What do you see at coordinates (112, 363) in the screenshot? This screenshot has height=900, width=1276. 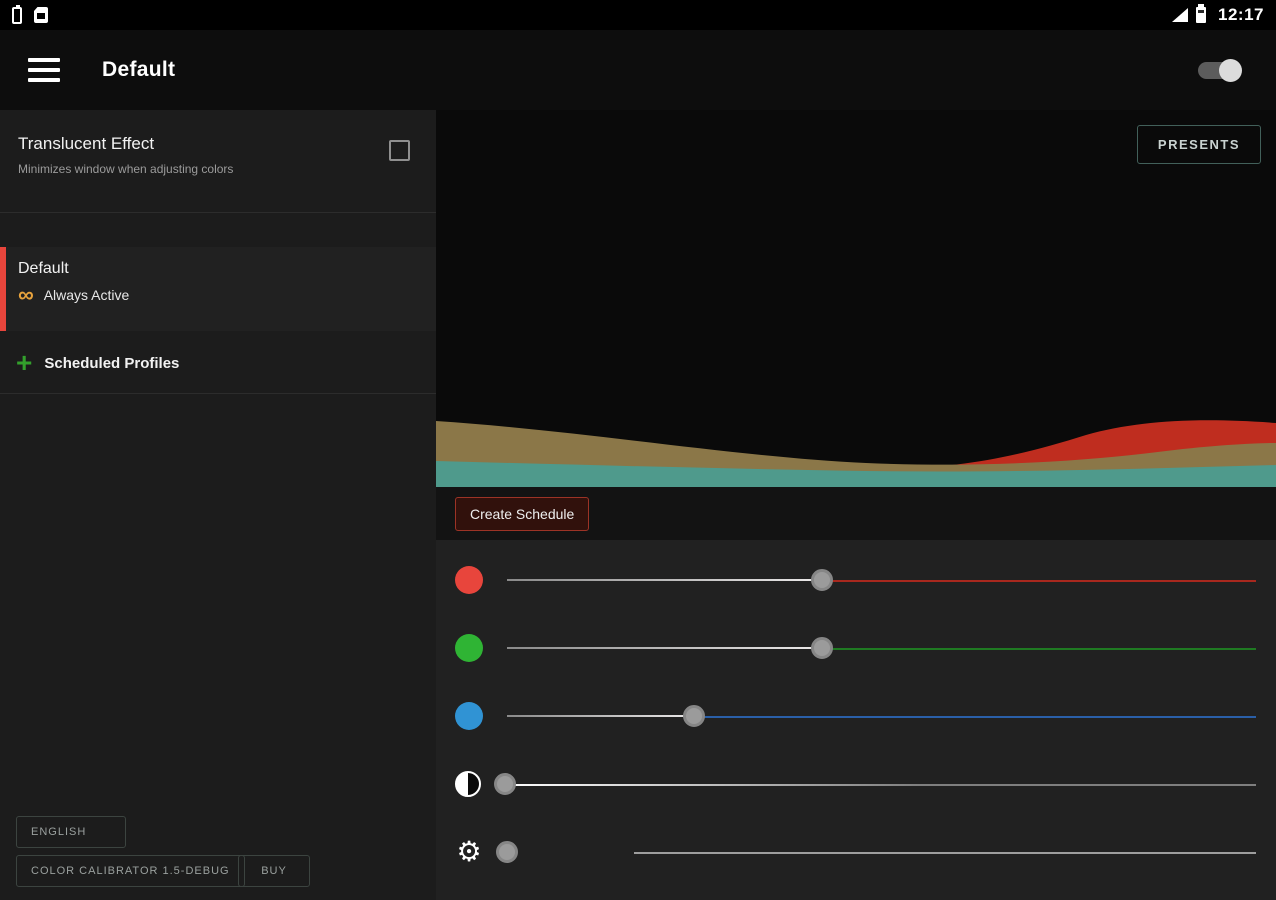 I see `scheduled-profiles-label: Scheduled Profiles` at bounding box center [112, 363].